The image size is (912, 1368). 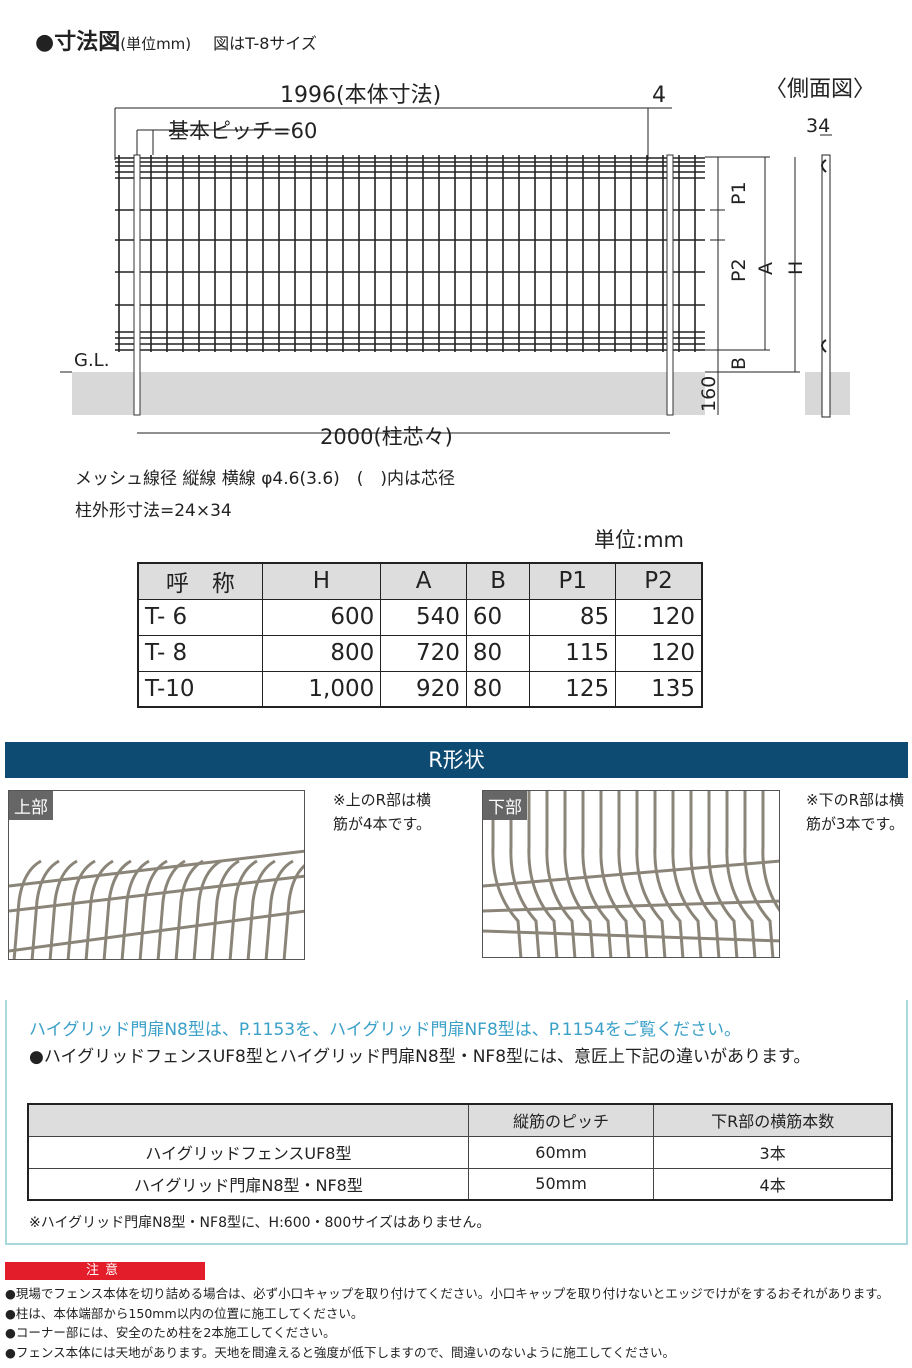 What do you see at coordinates (137, 285) in the screenshot?
I see `post-left` at bounding box center [137, 285].